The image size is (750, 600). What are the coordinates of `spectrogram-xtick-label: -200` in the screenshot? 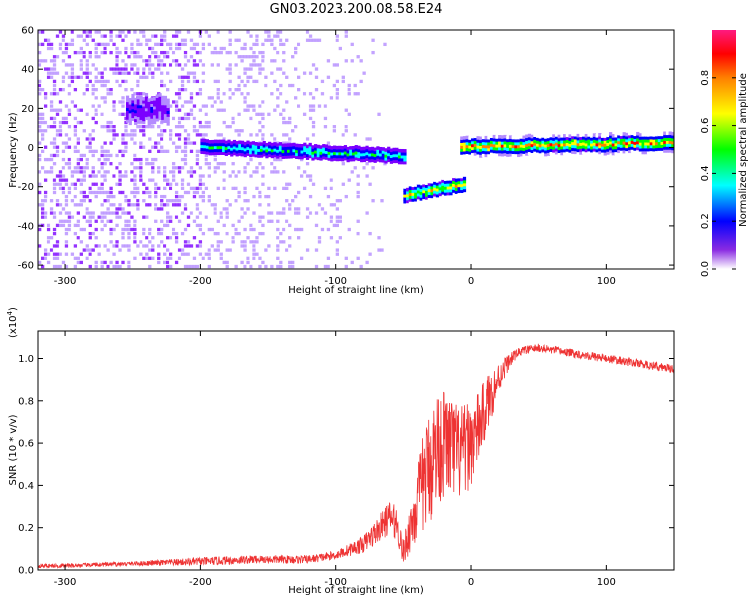 It's located at (200, 281).